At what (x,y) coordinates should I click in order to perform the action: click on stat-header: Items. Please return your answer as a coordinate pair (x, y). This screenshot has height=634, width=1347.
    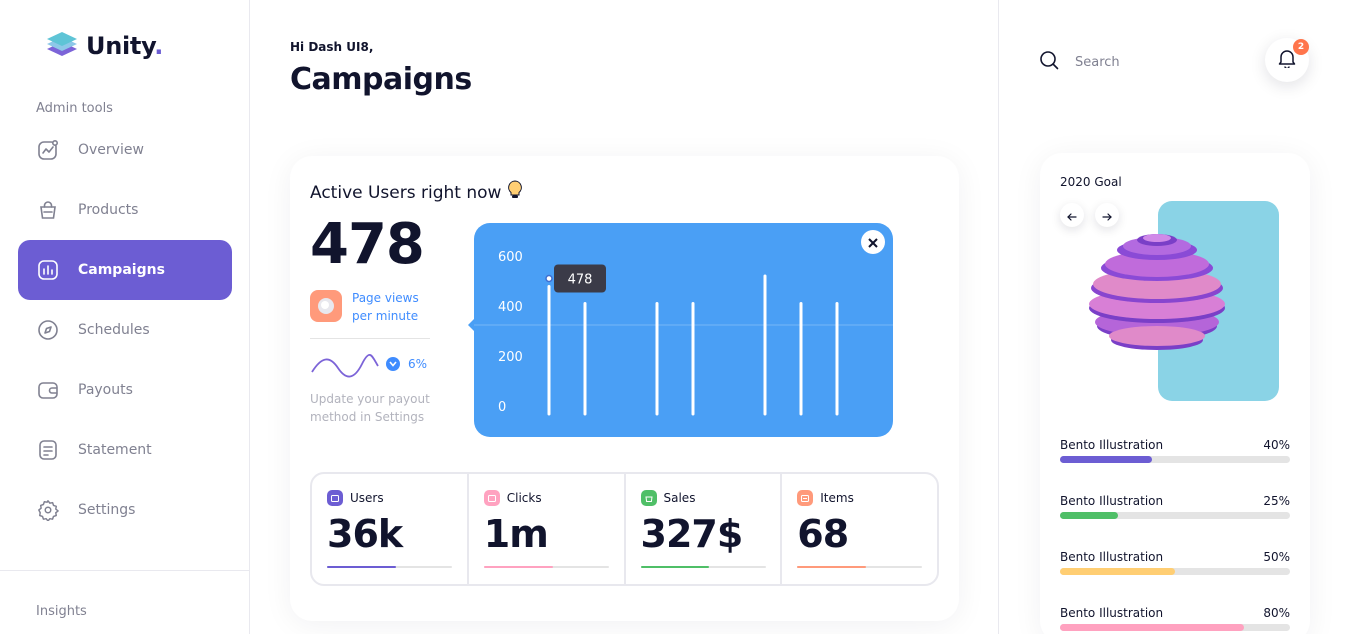
    Looking at the image, I should click on (825, 498).